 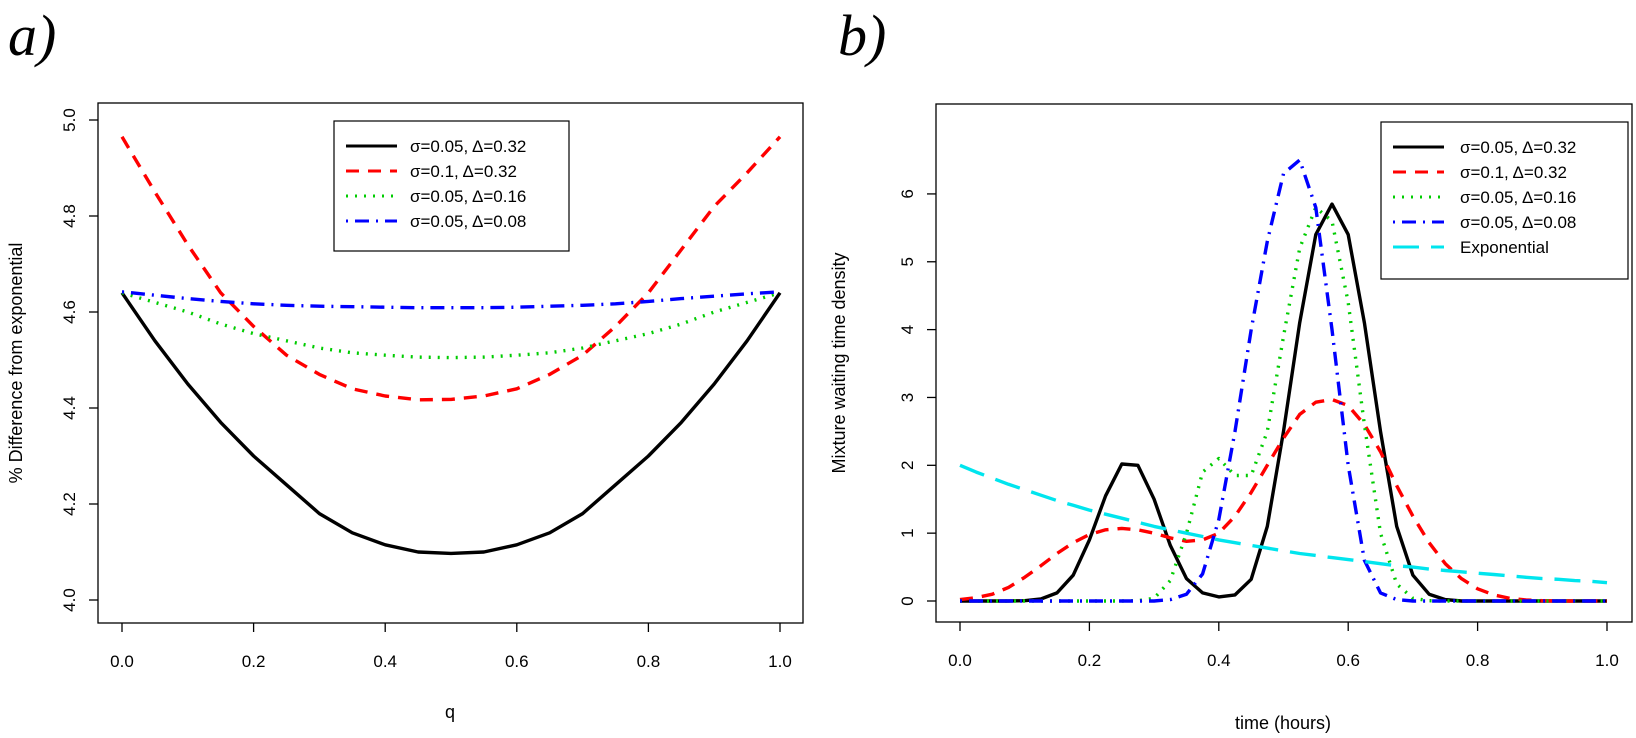 I want to click on panel-a-y-axis: 4.0 4.2 4.4 4.6 4.8 5.0, so click(x=79, y=360).